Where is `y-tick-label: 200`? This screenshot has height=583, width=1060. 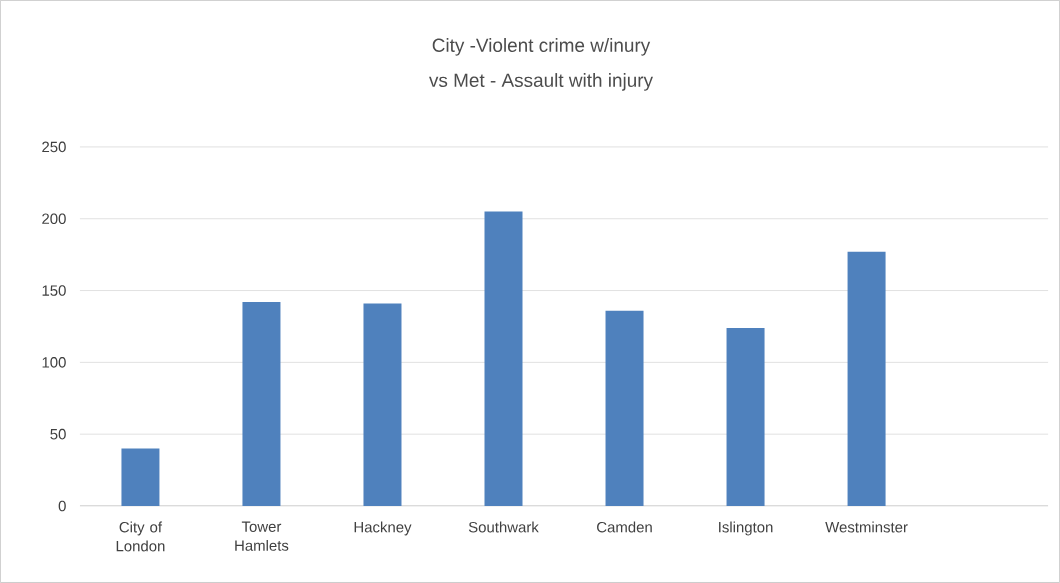 y-tick-label: 200 is located at coordinates (54, 219).